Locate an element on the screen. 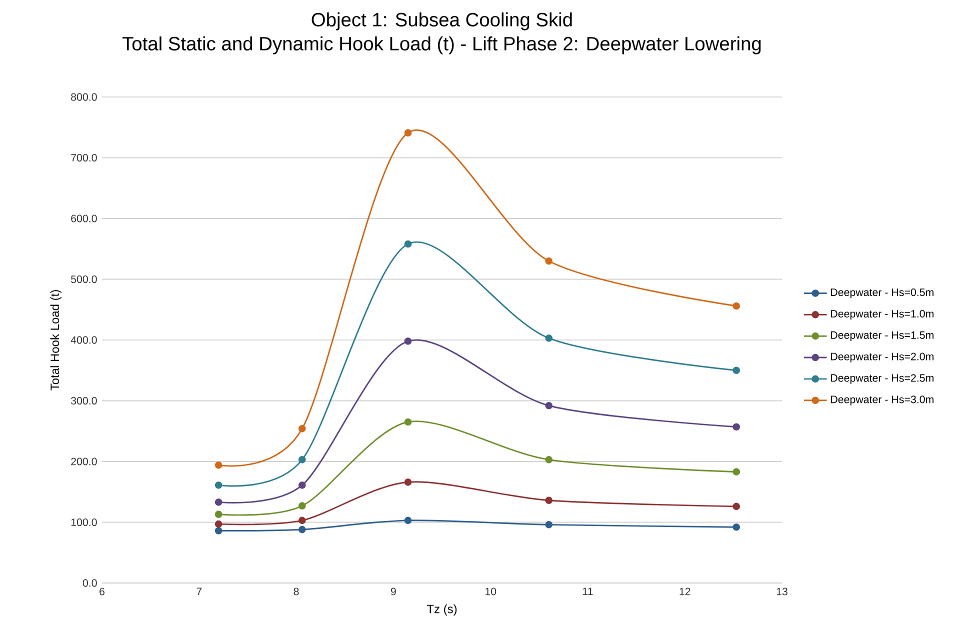  x-tick-label: 8 is located at coordinates (296, 592).